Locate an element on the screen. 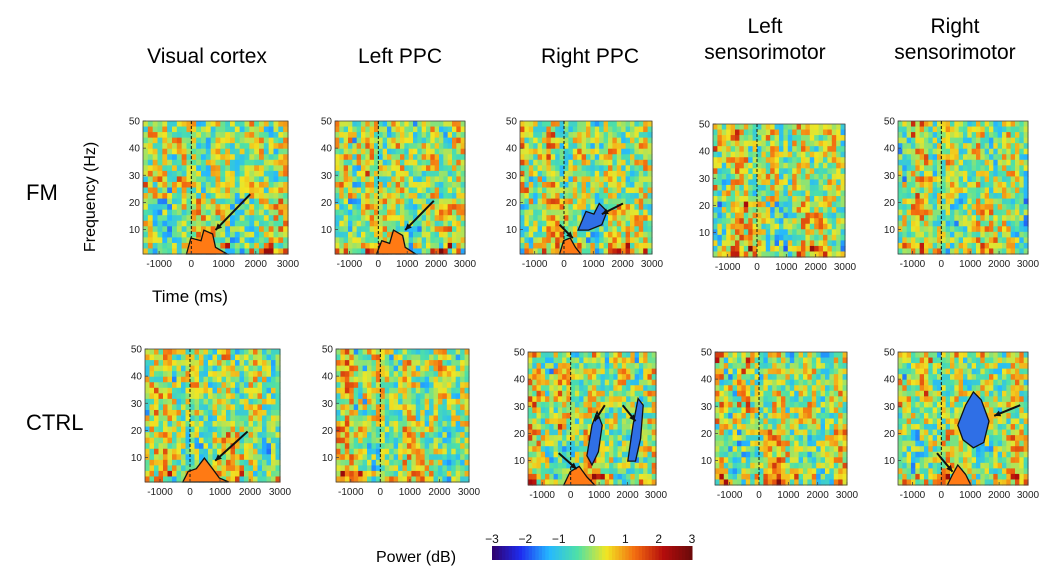 Image resolution: width=1046 pixels, height=572 pixels. title-right-ppc: Right PPC is located at coordinates (590, 56).